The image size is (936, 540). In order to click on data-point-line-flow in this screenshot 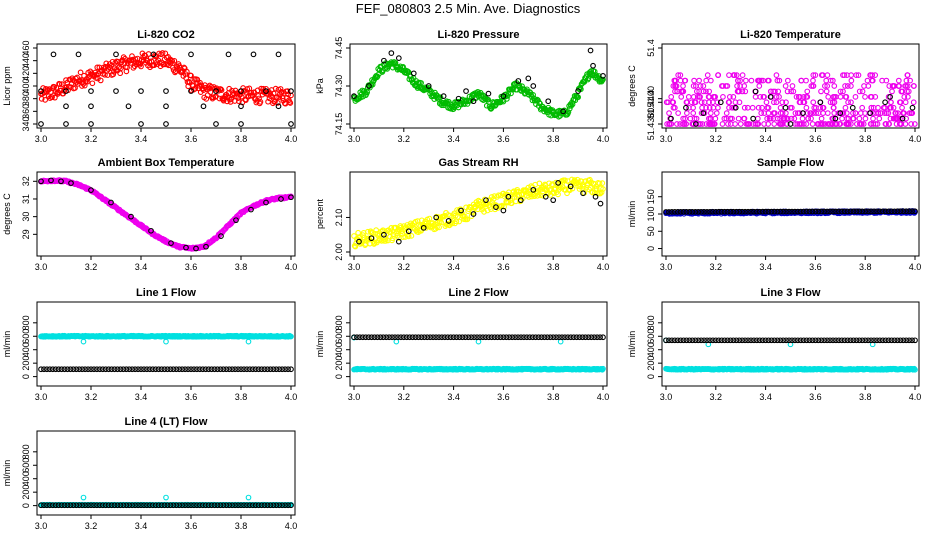, I will do `click(291, 336)`.